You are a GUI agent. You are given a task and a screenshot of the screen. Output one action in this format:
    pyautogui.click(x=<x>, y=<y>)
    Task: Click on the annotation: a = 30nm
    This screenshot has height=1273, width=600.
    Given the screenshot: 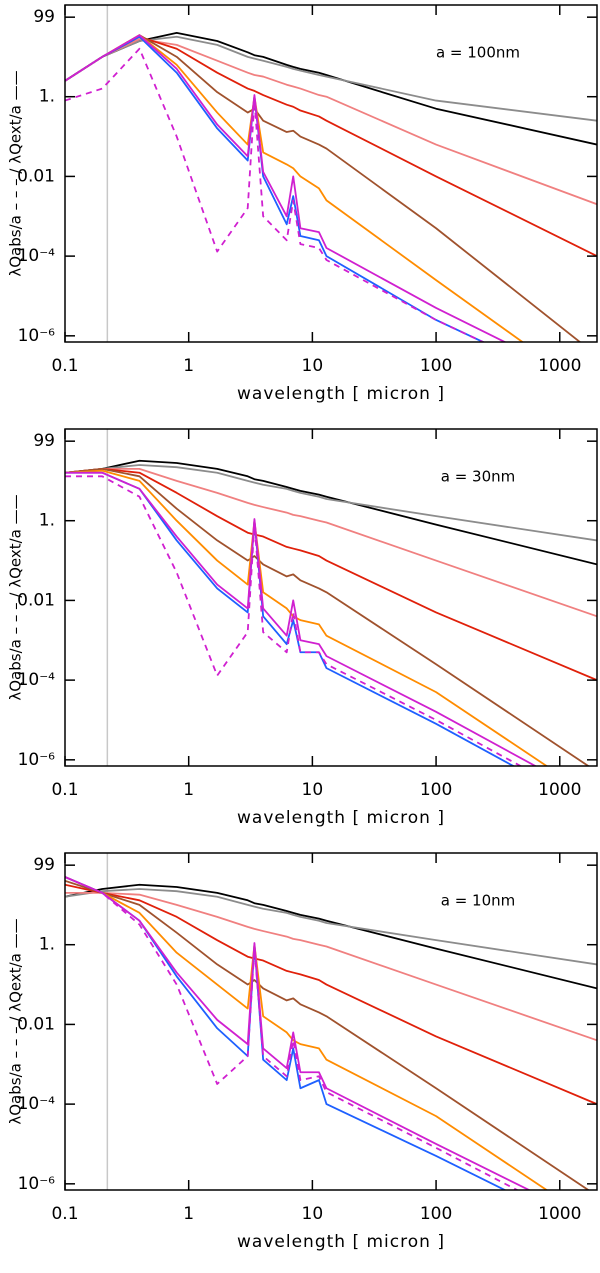 What is the action you would take?
    pyautogui.click(x=478, y=477)
    